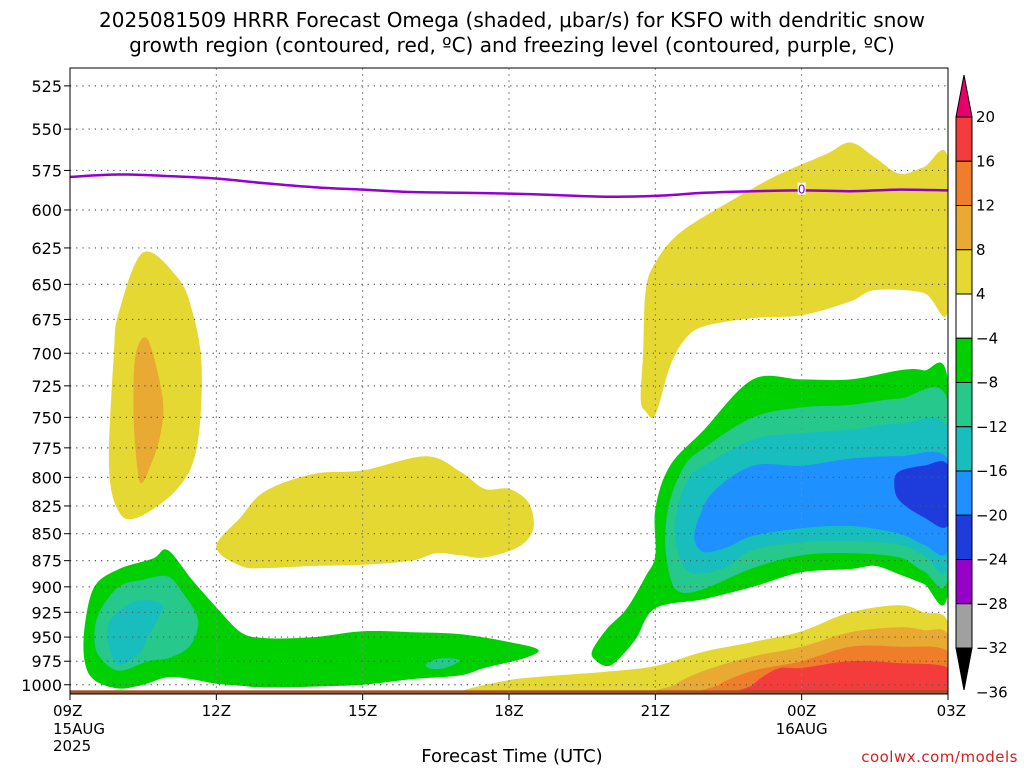 This screenshot has height=768, width=1024. Describe the element at coordinates (987, 383) in the screenshot. I see `colorbar-label-6: −8` at that location.